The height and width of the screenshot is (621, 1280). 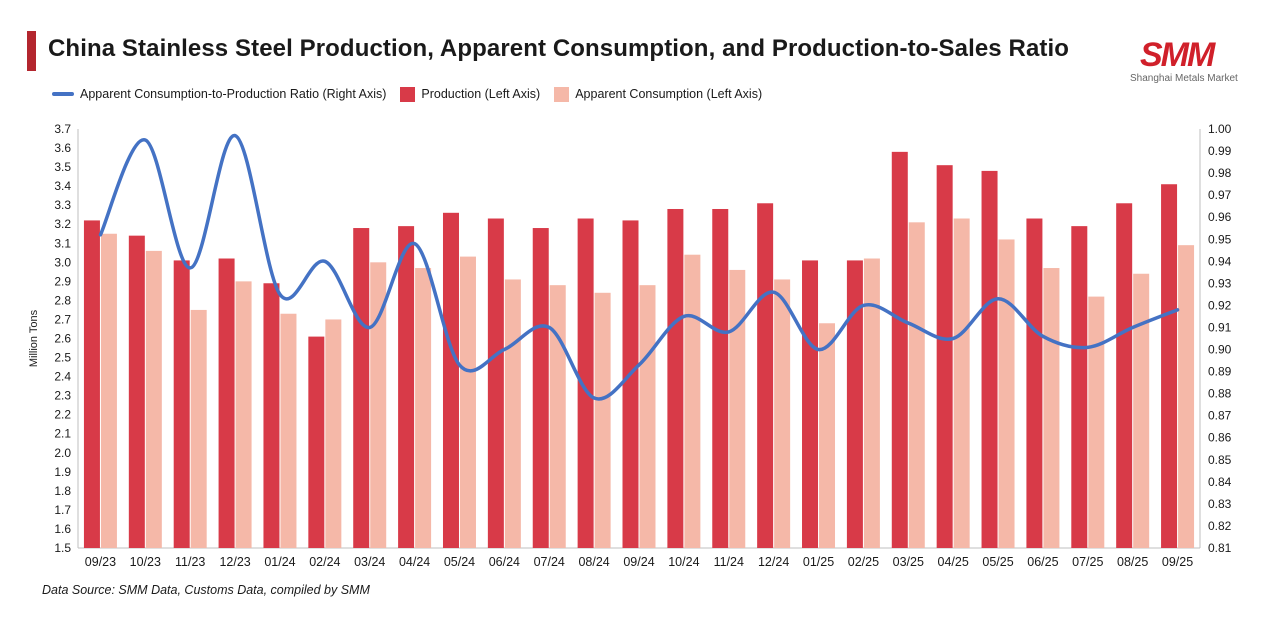 I want to click on x-tick-label: 06/25, so click(x=1042, y=562).